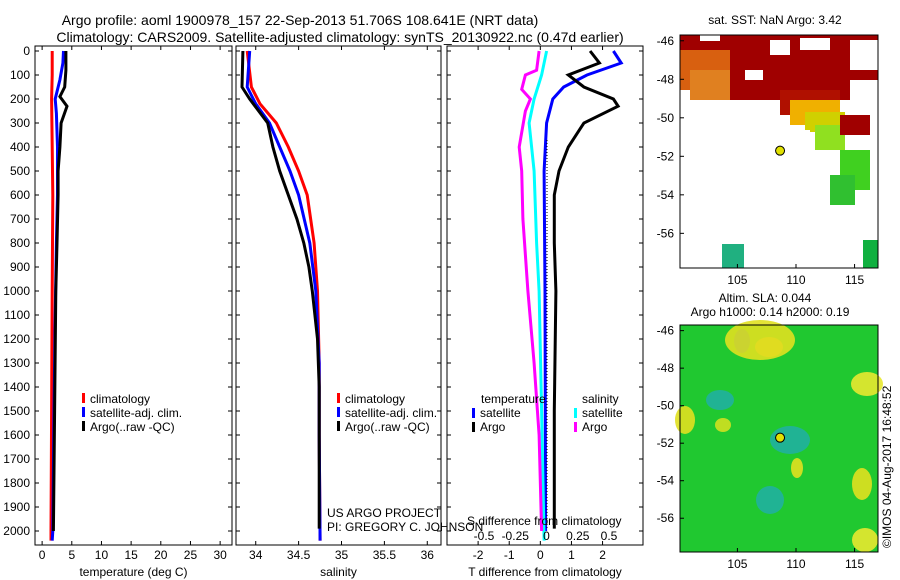  Describe the element at coordinates (779, 438) in the screenshot. I see `map-frame` at that location.